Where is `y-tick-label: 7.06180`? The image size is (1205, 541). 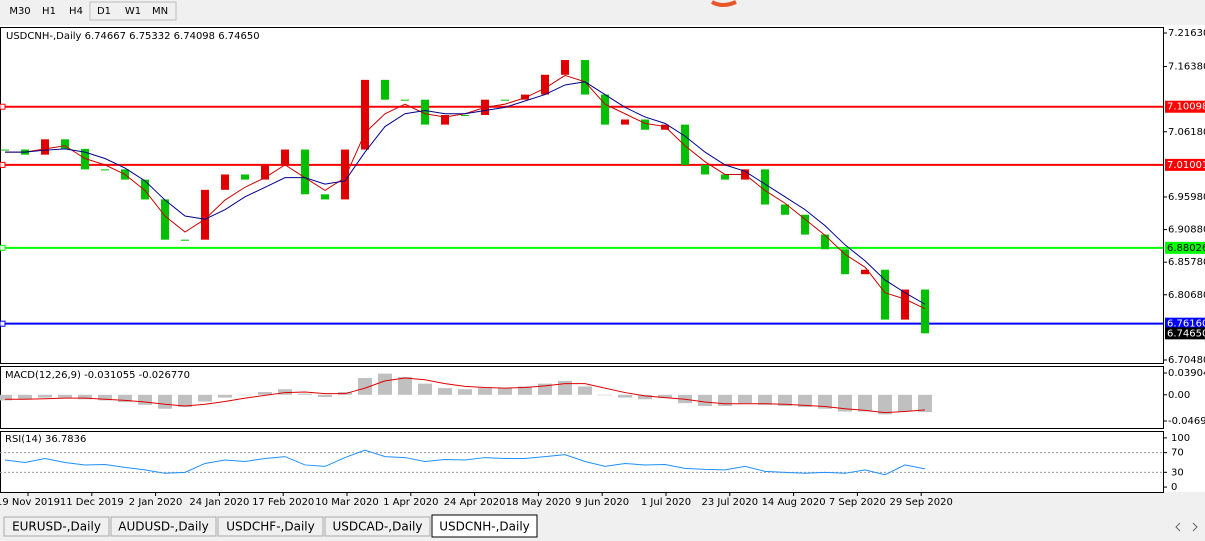
y-tick-label: 7.06180 is located at coordinates (1186, 132).